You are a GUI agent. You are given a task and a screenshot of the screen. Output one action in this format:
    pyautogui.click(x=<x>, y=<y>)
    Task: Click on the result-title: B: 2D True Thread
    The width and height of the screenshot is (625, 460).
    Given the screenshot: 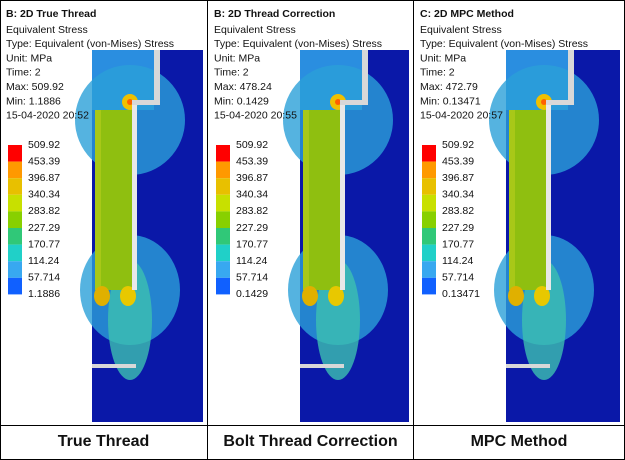 What is the action you would take?
    pyautogui.click(x=51, y=14)
    